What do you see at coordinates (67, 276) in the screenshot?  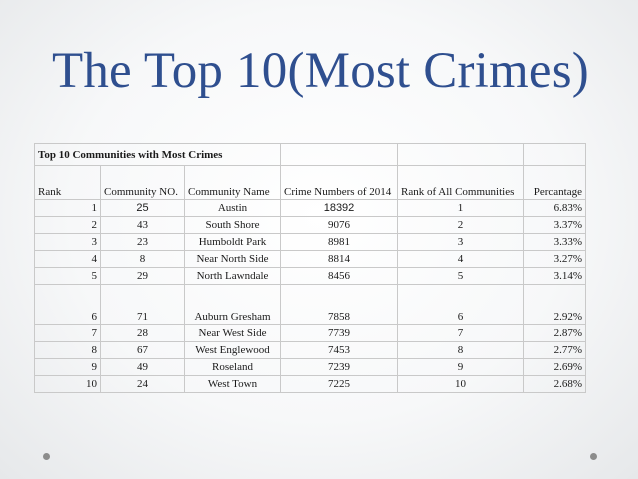 I see `cell-rank: 5` at bounding box center [67, 276].